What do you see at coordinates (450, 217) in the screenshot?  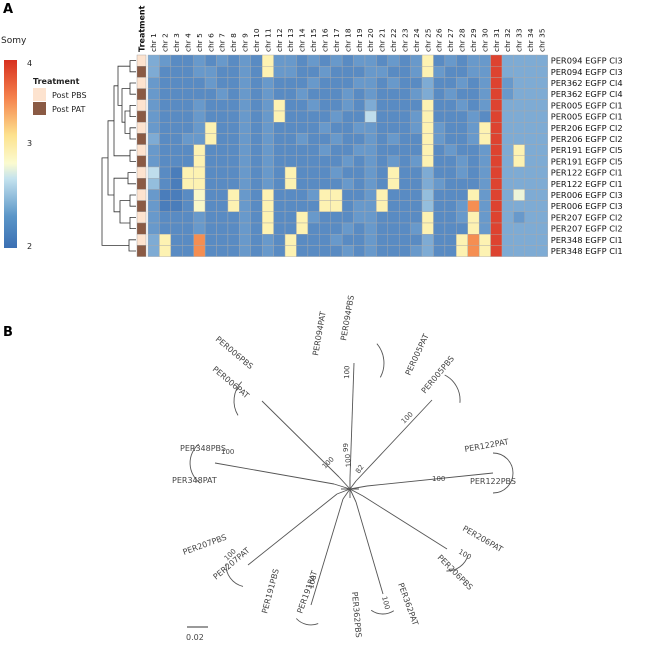 I see `heatmap-cell-r15-c27` at bounding box center [450, 217].